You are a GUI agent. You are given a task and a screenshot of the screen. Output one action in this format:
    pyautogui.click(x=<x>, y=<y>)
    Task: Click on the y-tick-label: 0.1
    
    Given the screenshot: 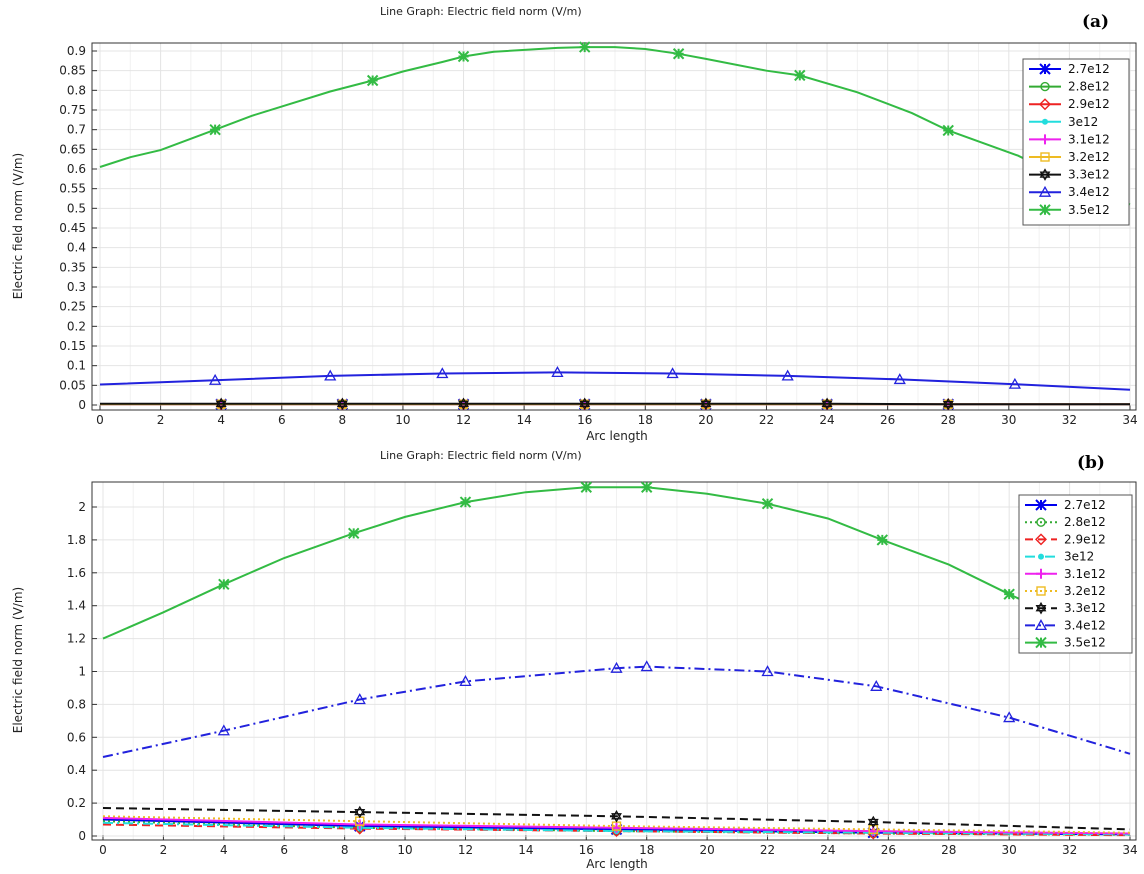 What is the action you would take?
    pyautogui.click(x=76, y=366)
    